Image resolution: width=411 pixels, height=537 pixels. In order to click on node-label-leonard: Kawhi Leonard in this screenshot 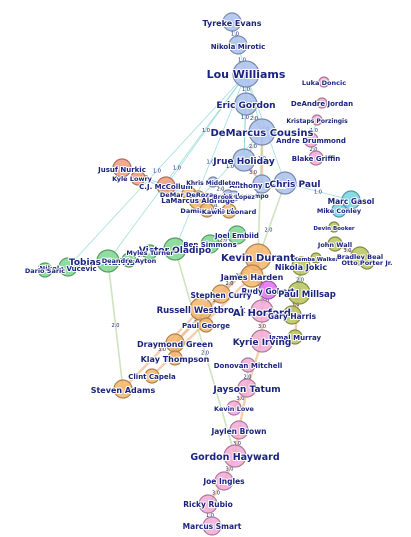, I will do `click(229, 212)`.